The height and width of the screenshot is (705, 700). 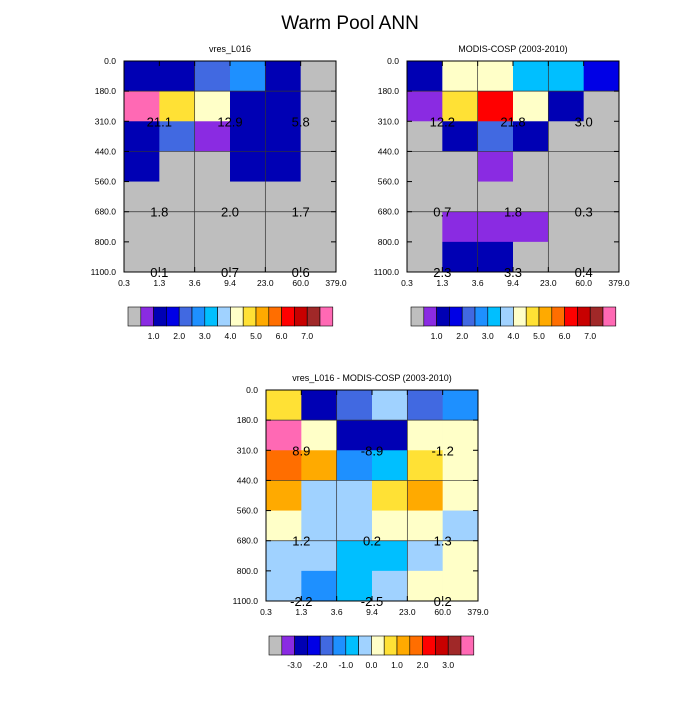 I want to click on data-label: 12.9, so click(x=229, y=121).